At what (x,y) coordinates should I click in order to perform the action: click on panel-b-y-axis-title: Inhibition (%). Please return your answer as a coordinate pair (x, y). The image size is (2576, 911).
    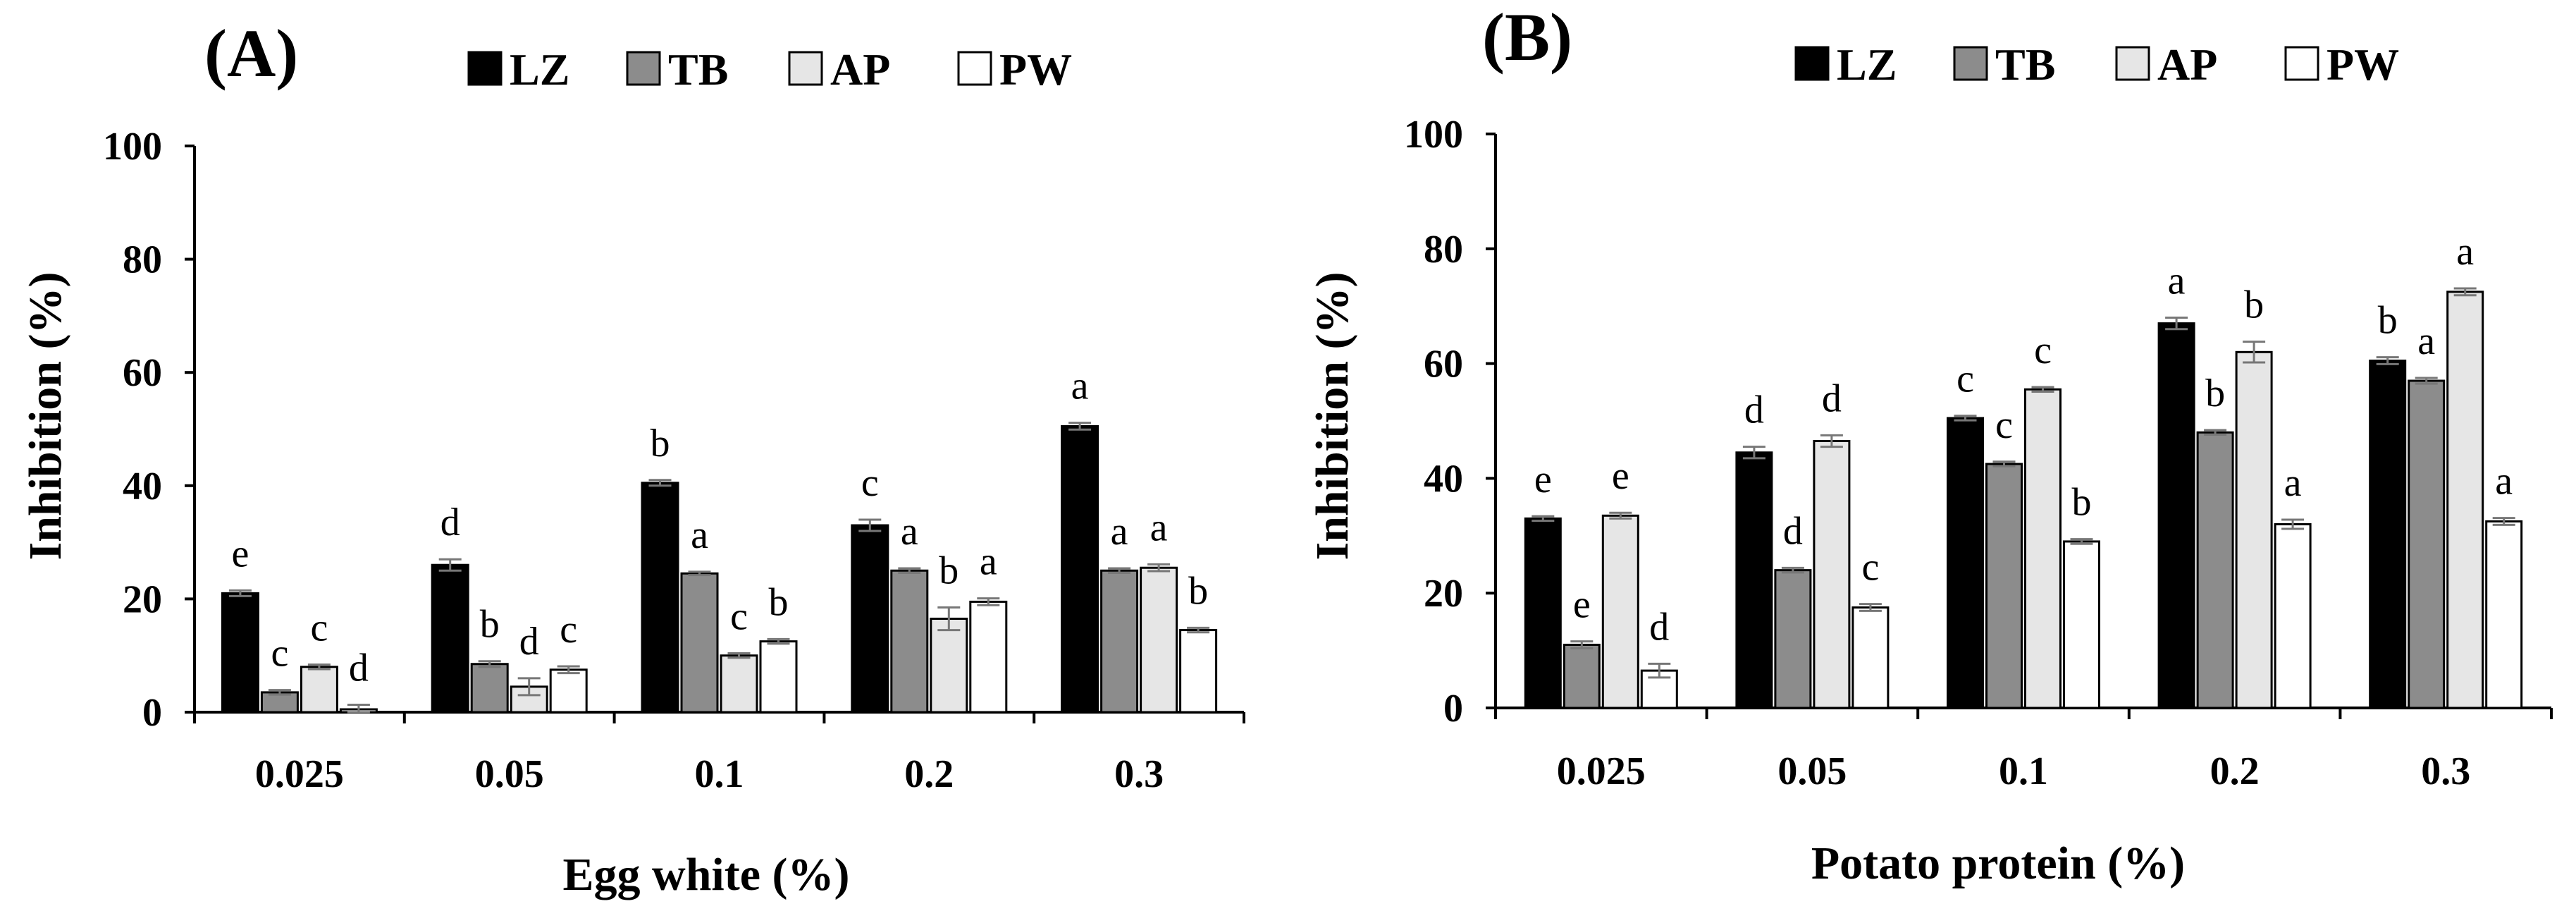
    Looking at the image, I should click on (1332, 417).